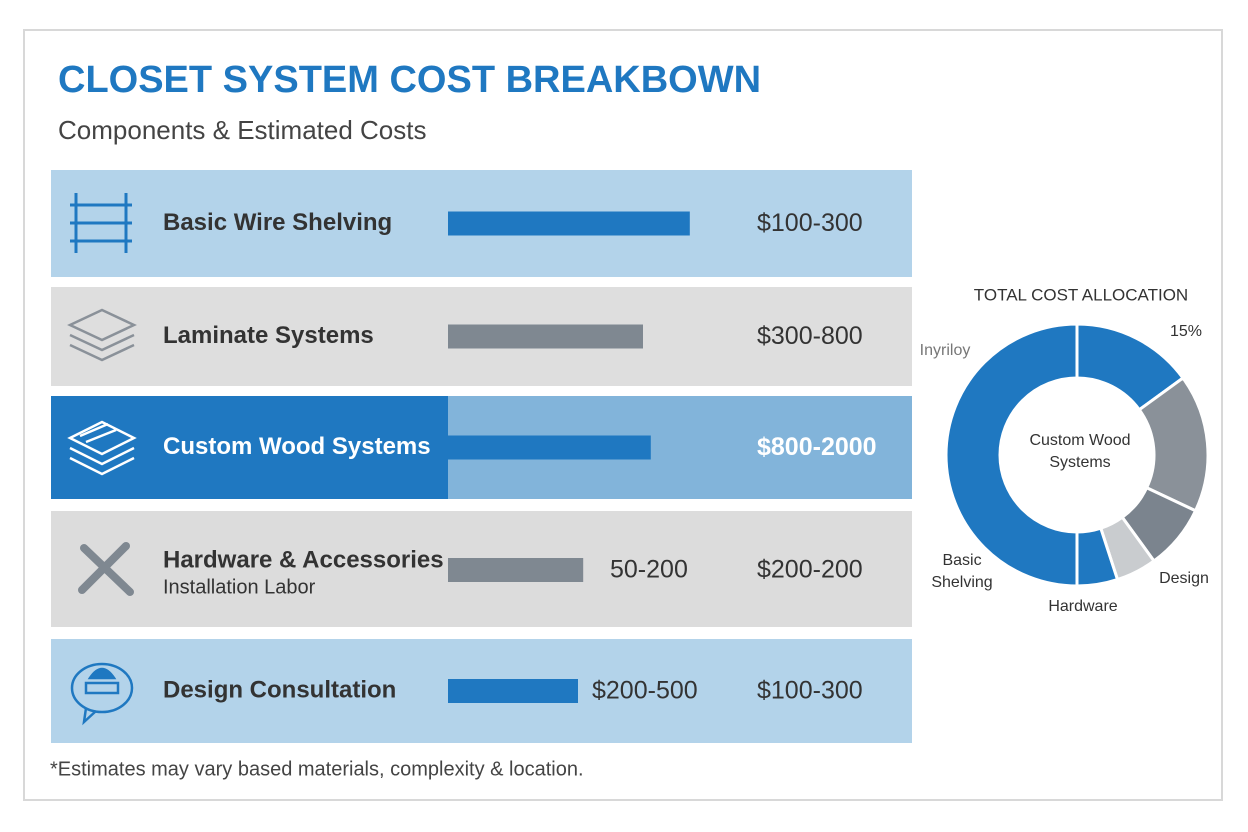 This screenshot has height=832, width=1248. Describe the element at coordinates (268, 335) in the screenshot. I see `row-label: Laminate Systems` at that location.